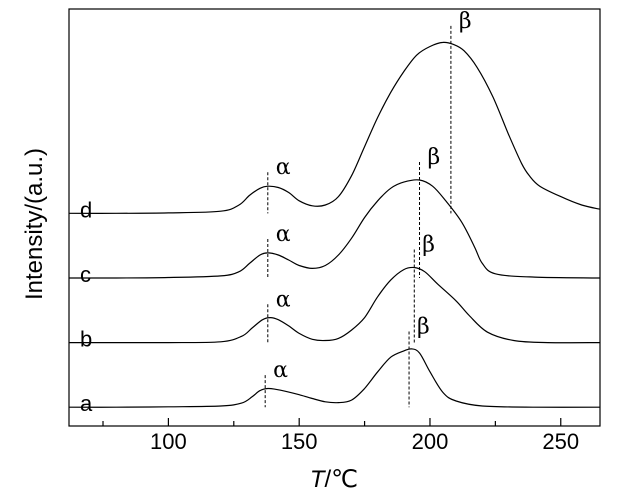  I want to click on x-tick-label: 100, so click(168, 441).